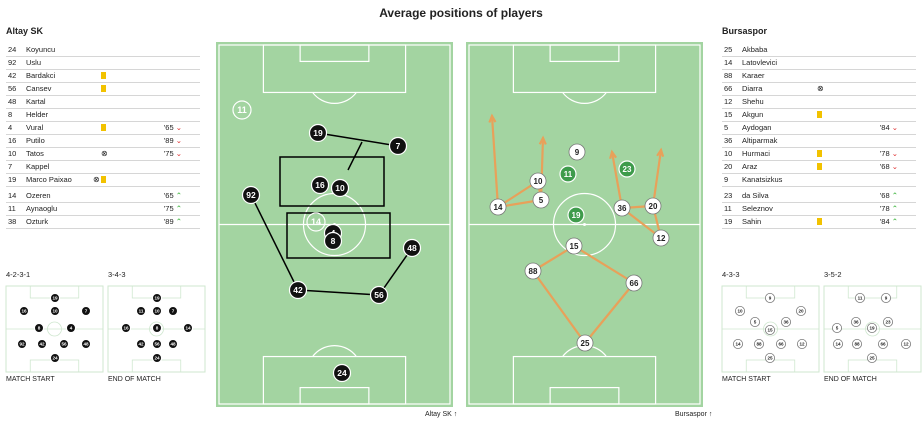  I want to click on roster-row: 8 Helder, so click(103, 115).